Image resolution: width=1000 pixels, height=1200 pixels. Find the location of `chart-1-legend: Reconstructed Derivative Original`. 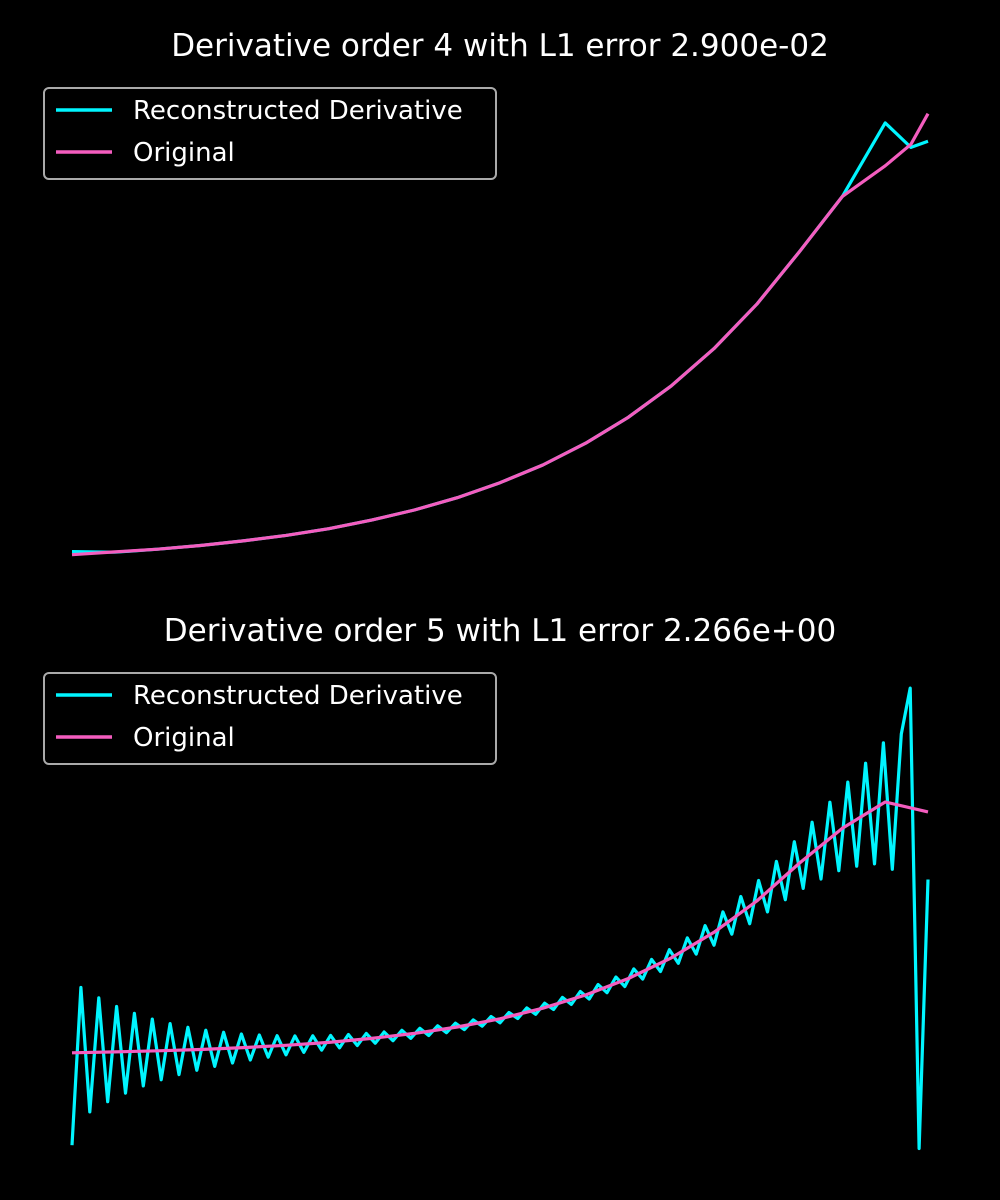

chart-1-legend: Reconstructed Derivative Original is located at coordinates (270, 133).